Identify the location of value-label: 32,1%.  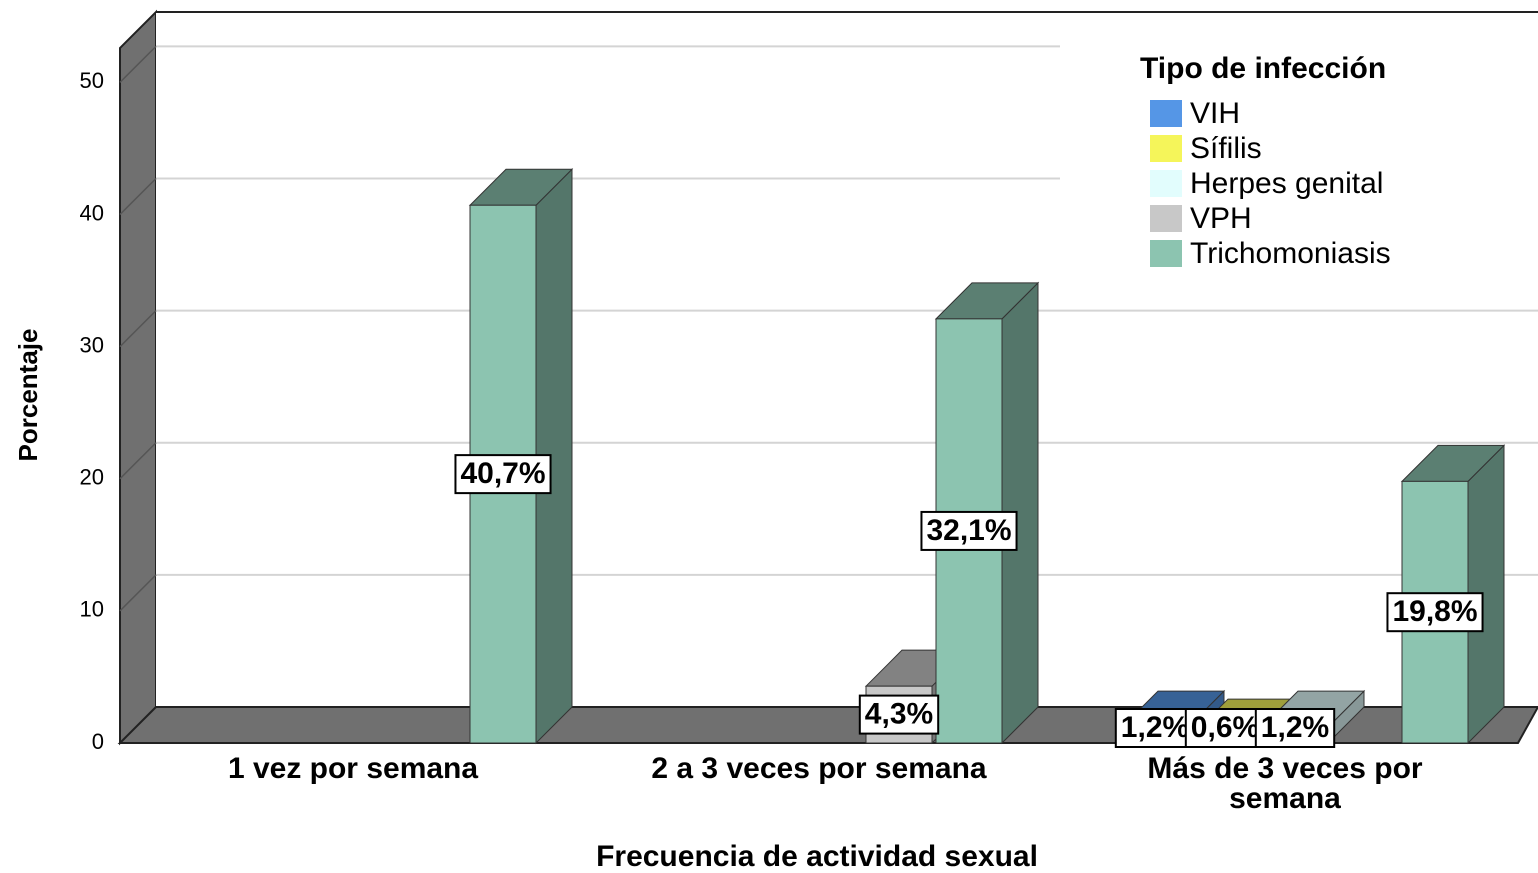
(969, 530).